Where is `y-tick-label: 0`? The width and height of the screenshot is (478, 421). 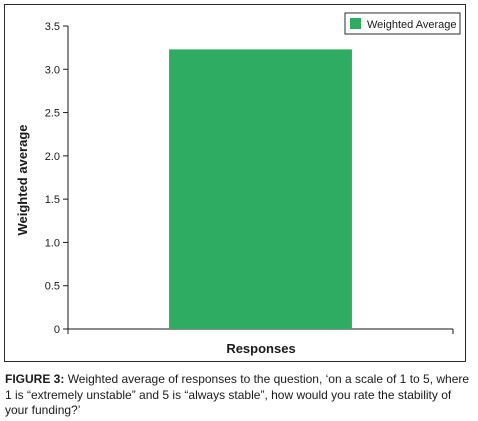 y-tick-label: 0 is located at coordinates (57, 330).